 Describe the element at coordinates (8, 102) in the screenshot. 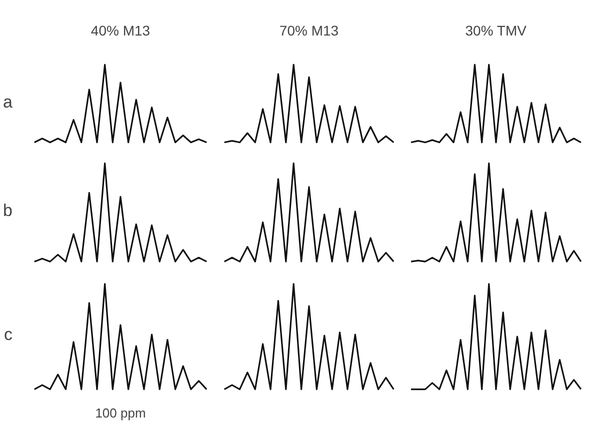

I see `y-axis-title: a` at that location.